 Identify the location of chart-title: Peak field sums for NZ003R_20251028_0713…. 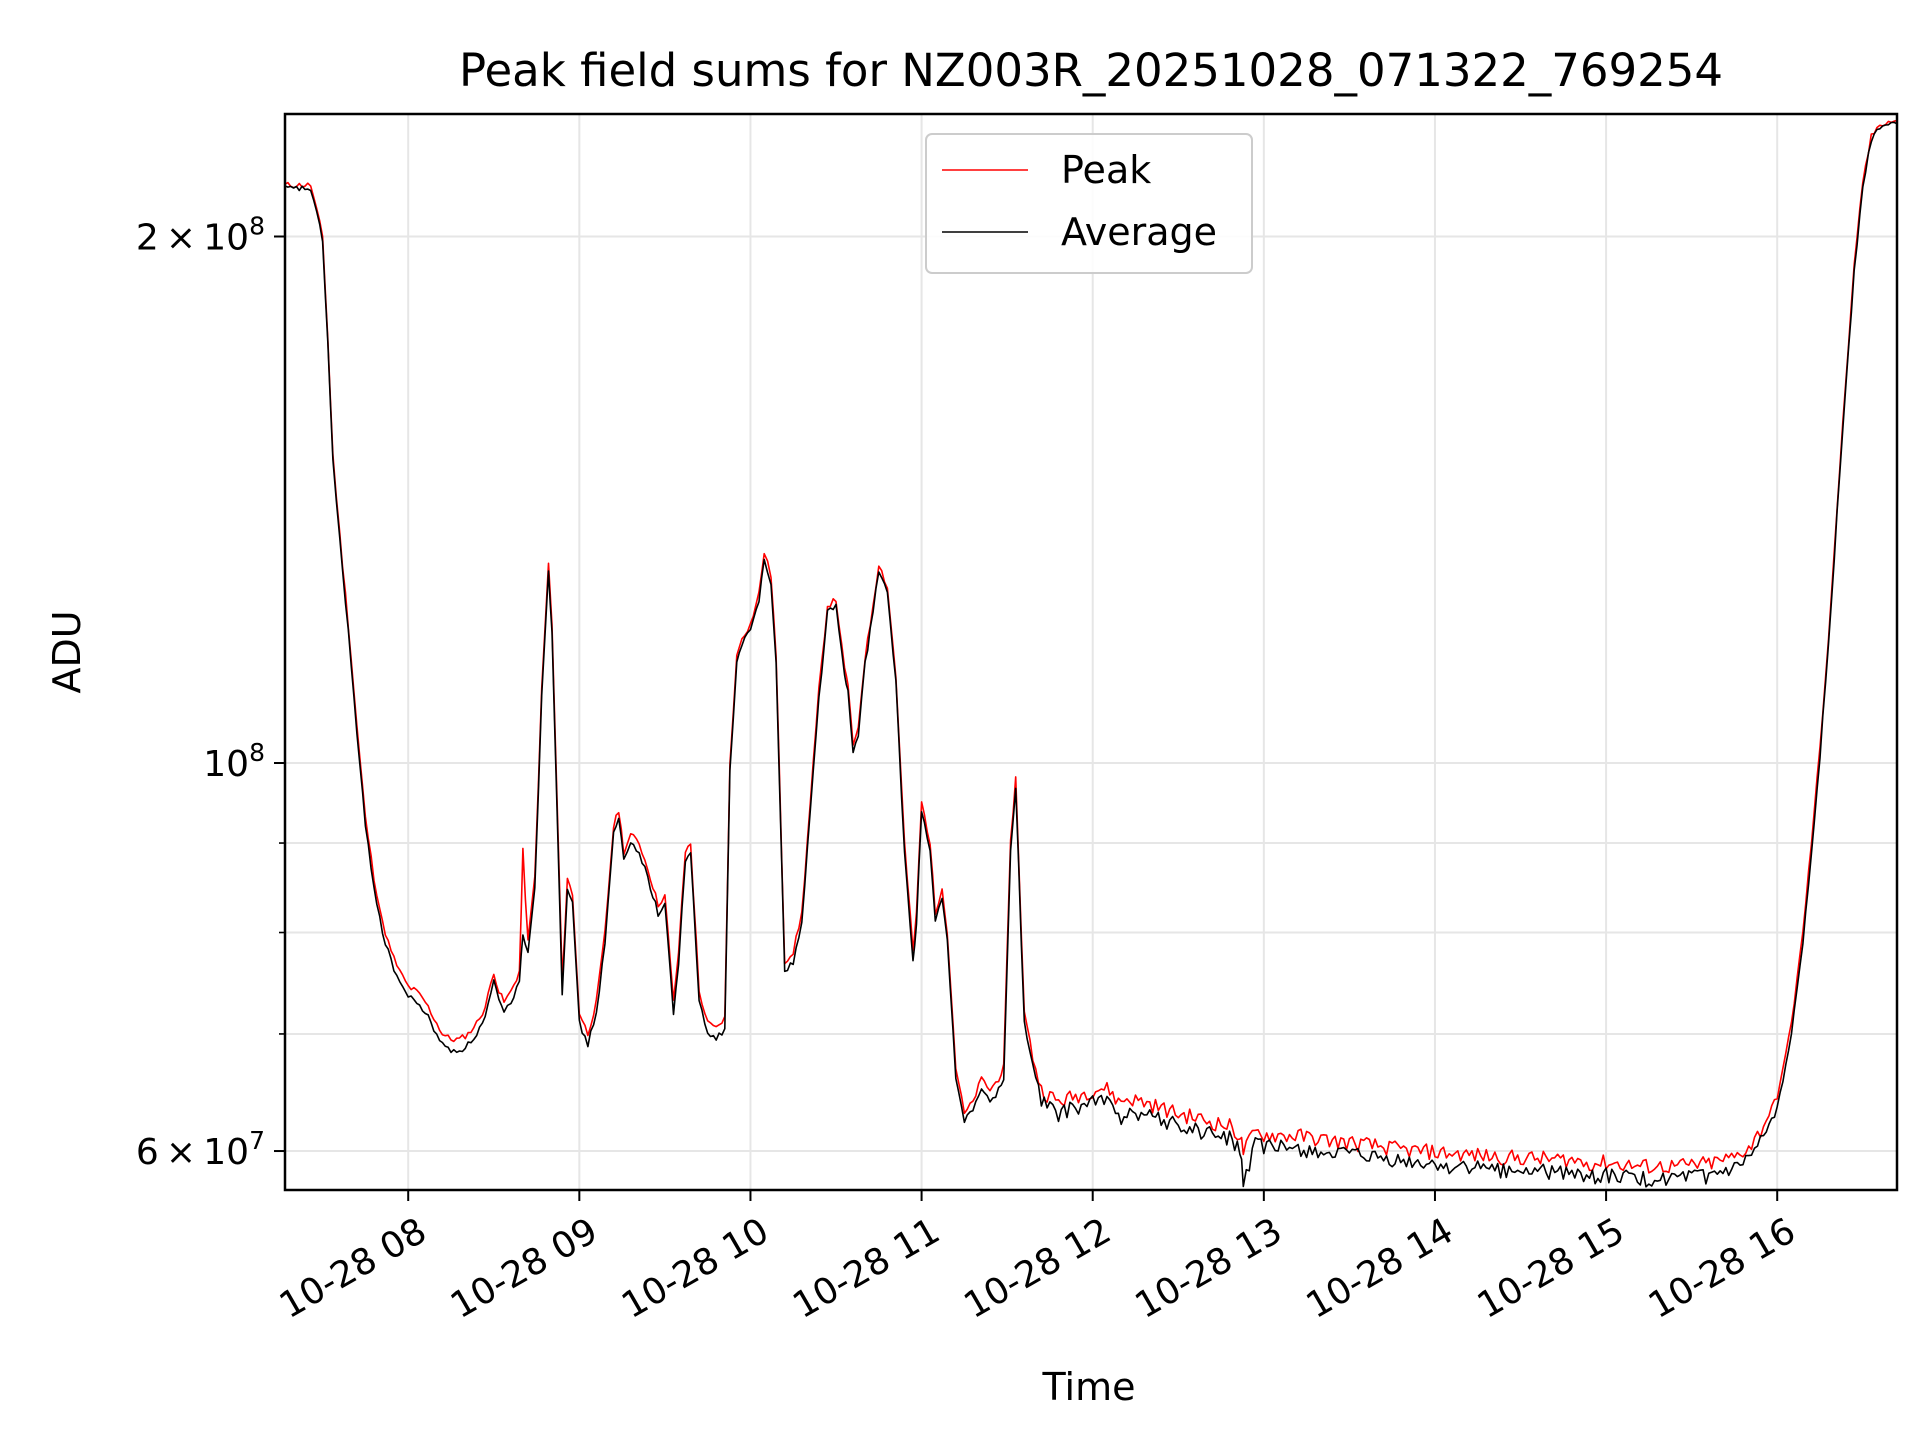
(1091, 70).